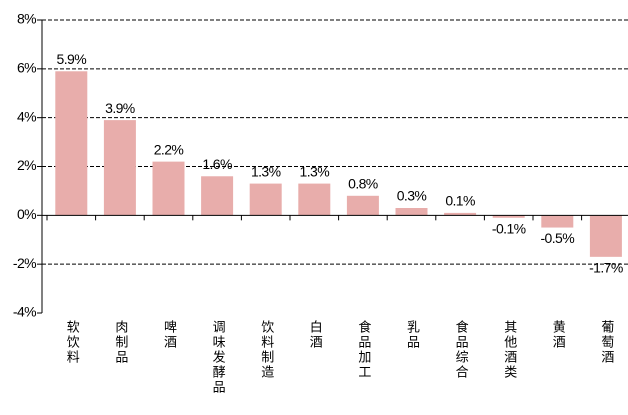 This screenshot has height=415, width=628. Describe the element at coordinates (24, 263) in the screenshot. I see `y-tick-label: -2%` at that location.